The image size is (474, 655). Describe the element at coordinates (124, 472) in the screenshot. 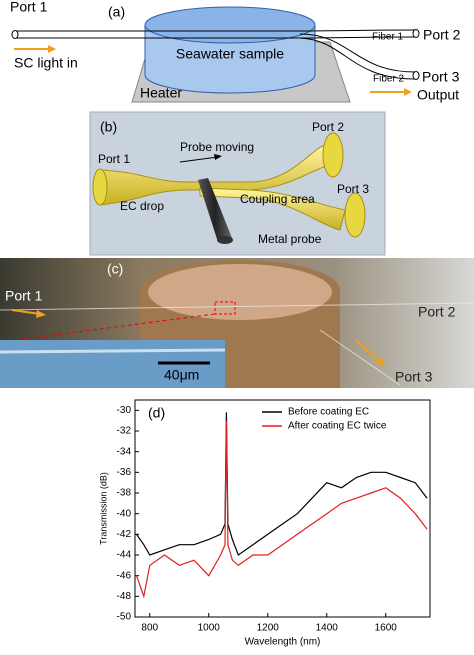

I see `y-tick-label: -36` at that location.